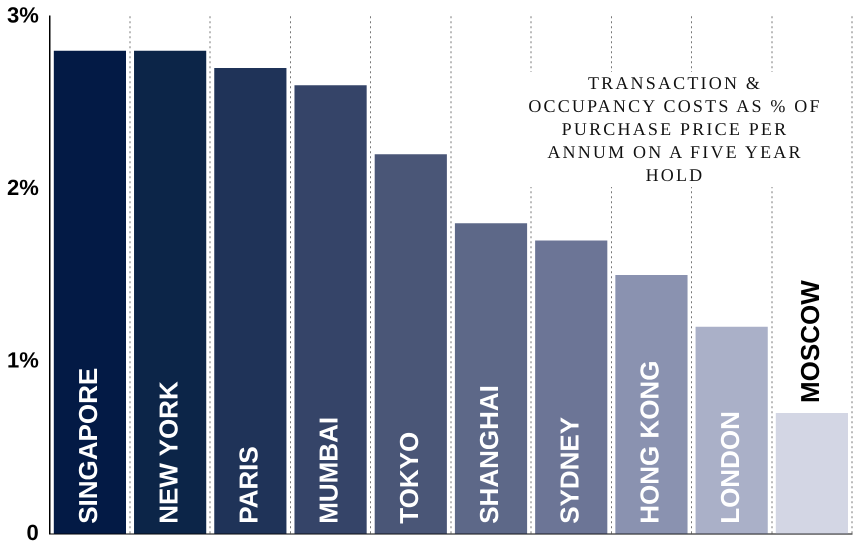 This screenshot has width=856, height=550. What do you see at coordinates (168, 452) in the screenshot?
I see `x-tick-label: NEW YORK` at bounding box center [168, 452].